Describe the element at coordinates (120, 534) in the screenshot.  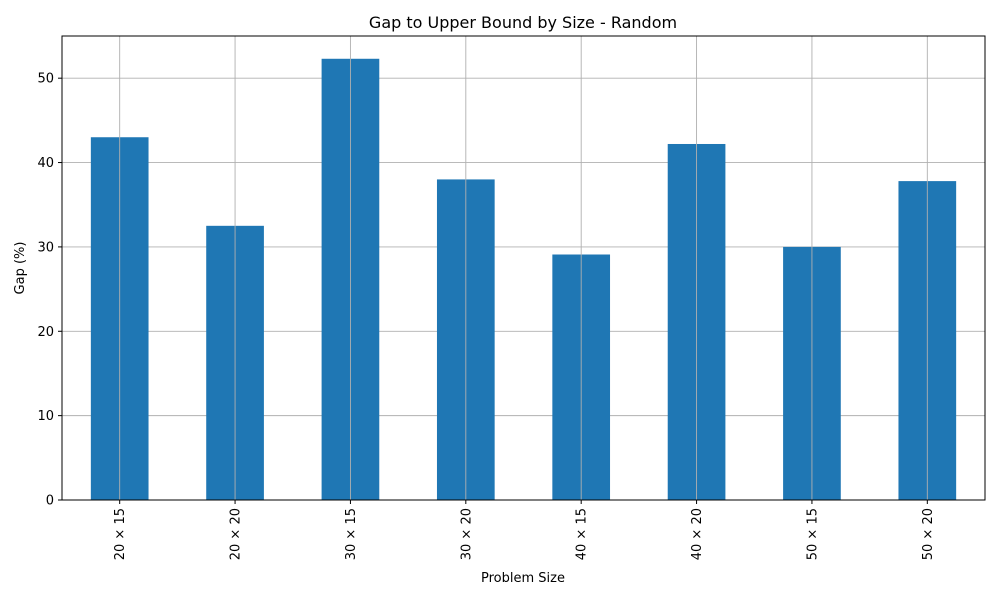
I see `x-tick-label: 20 × 15` at that location.